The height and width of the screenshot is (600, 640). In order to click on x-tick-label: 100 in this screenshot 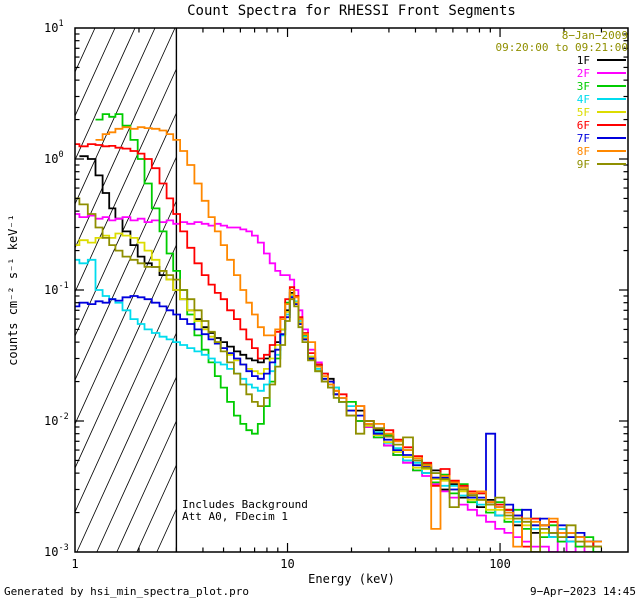, I will do `click(500, 564)`.